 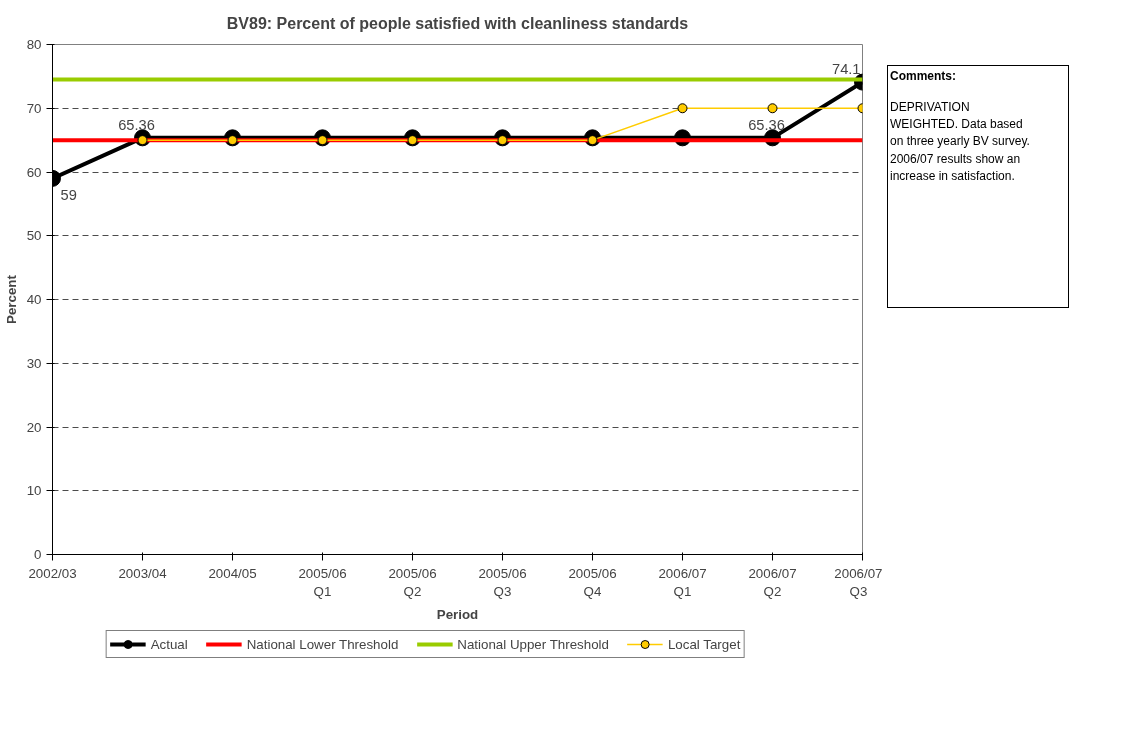 I want to click on y-tick-label: 0, so click(x=38, y=554).